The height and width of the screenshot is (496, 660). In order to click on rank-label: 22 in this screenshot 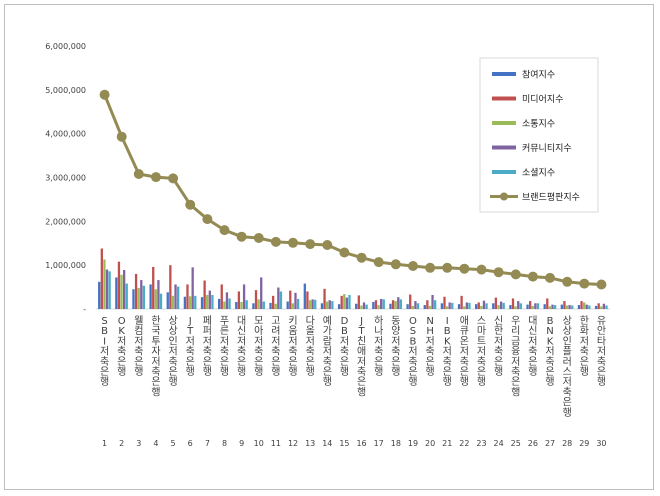, I will do `click(464, 443)`.